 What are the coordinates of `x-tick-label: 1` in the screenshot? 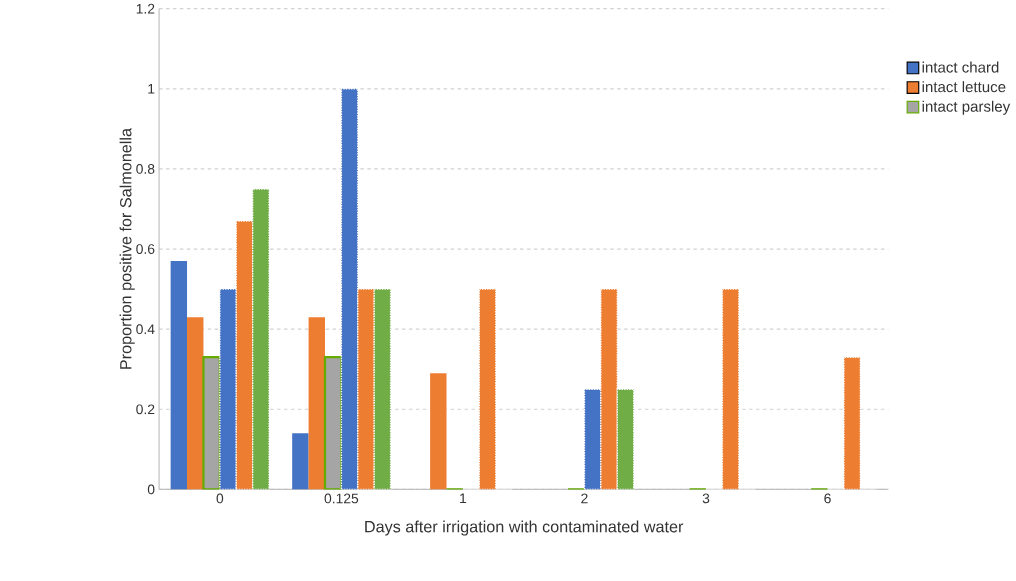 It's located at (463, 498).